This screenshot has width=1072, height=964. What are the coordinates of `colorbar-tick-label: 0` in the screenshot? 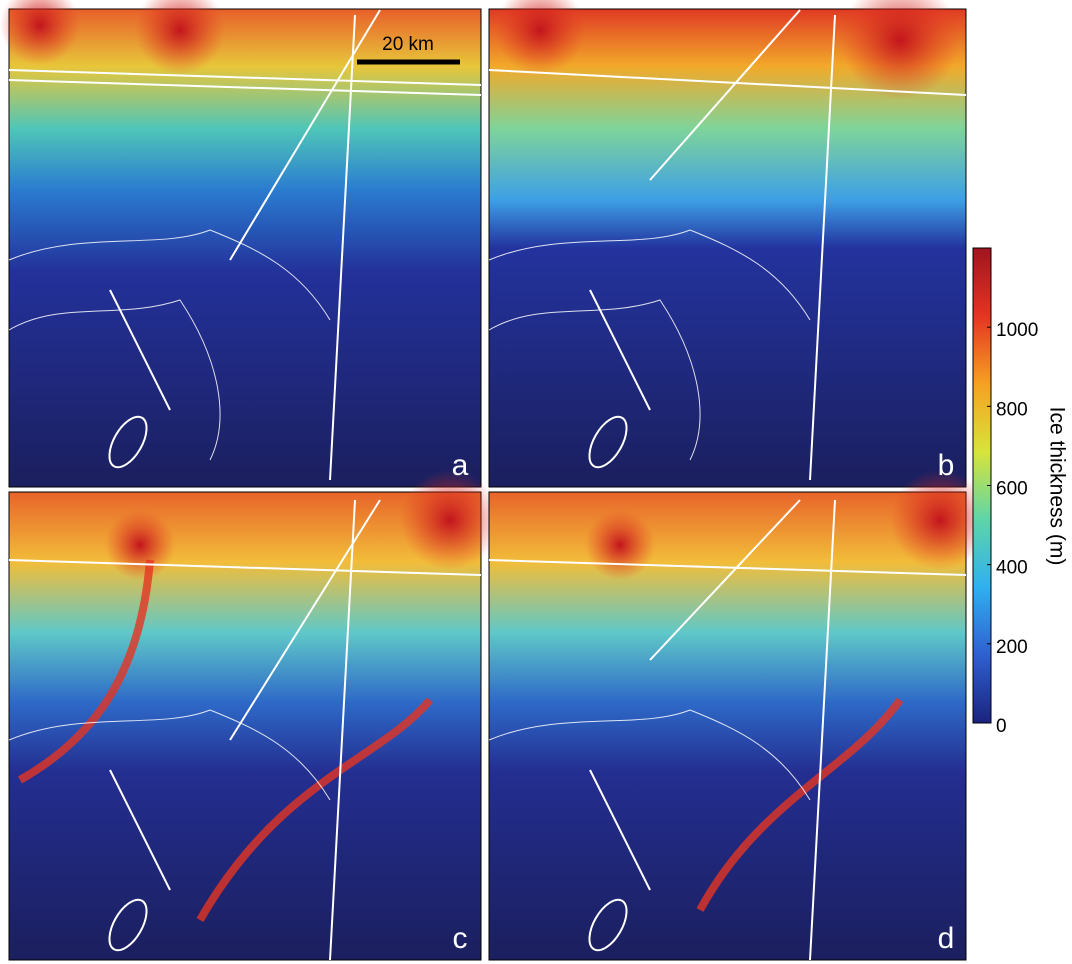 It's located at (1001, 726).